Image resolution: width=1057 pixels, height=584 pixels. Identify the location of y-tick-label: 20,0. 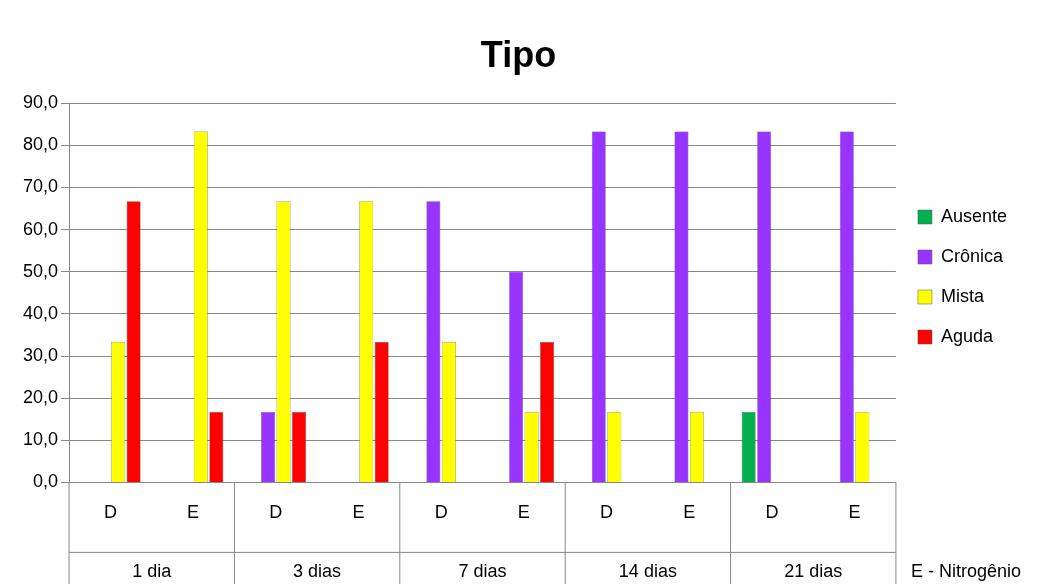
(40, 397).